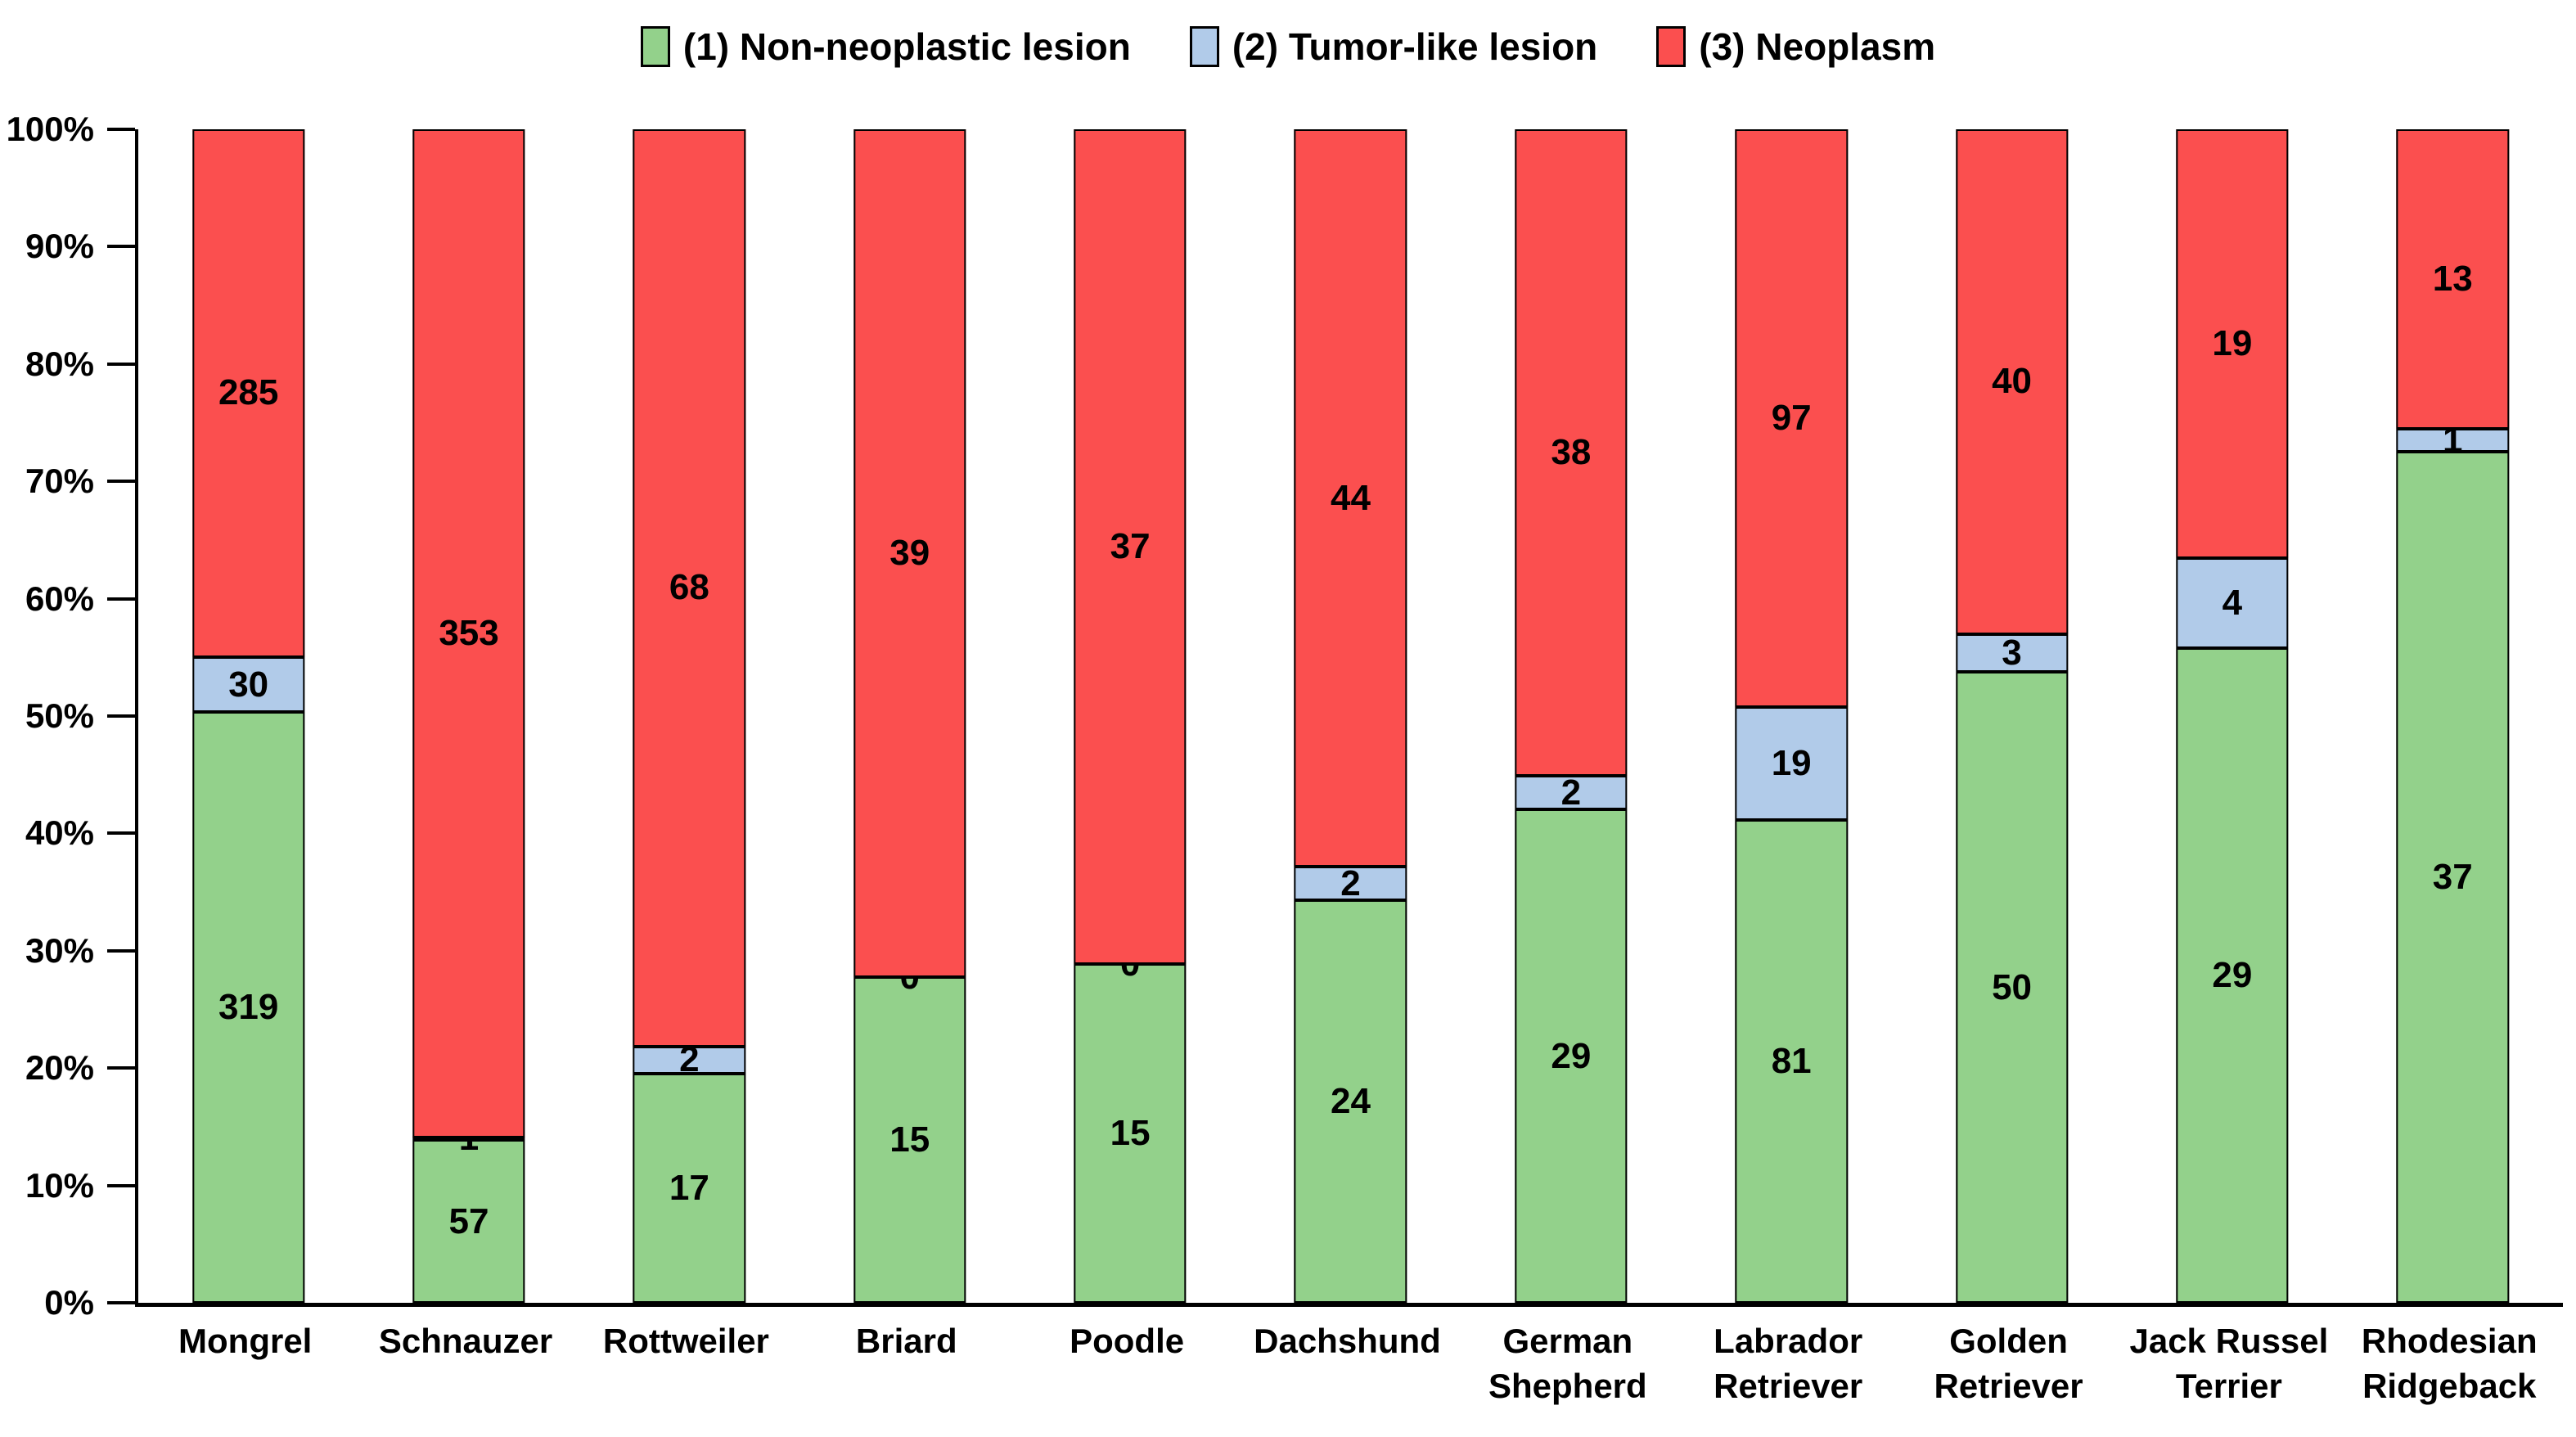  Describe the element at coordinates (69, 1302) in the screenshot. I see `y-axis-tick-label: 0%` at that location.